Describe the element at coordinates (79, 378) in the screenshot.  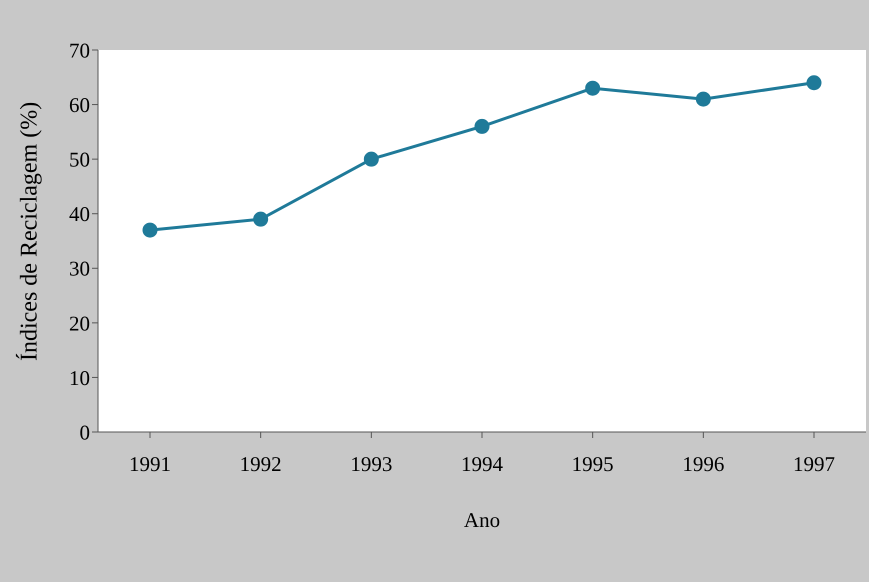
I see `y-tick-label: 10` at that location.